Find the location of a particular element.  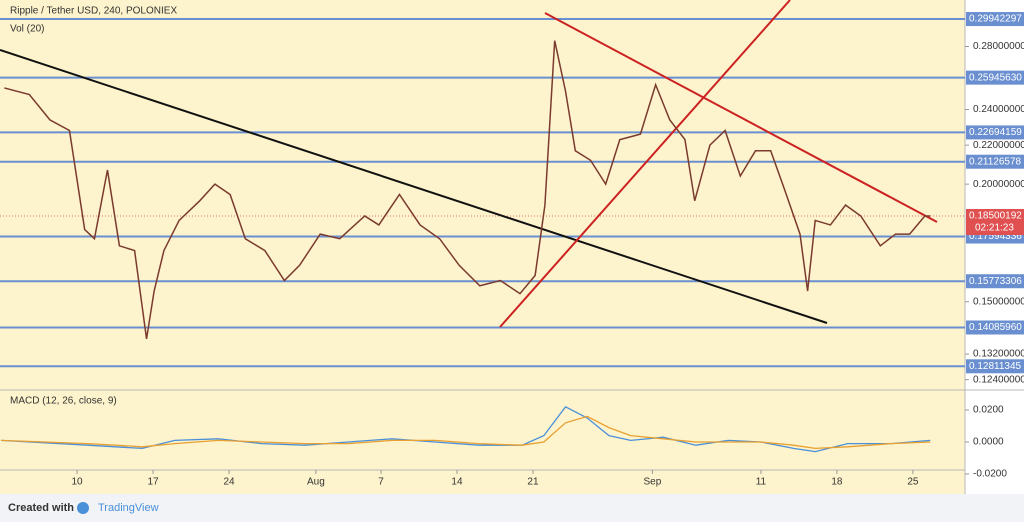

x-tick-label: 7 is located at coordinates (381, 482).